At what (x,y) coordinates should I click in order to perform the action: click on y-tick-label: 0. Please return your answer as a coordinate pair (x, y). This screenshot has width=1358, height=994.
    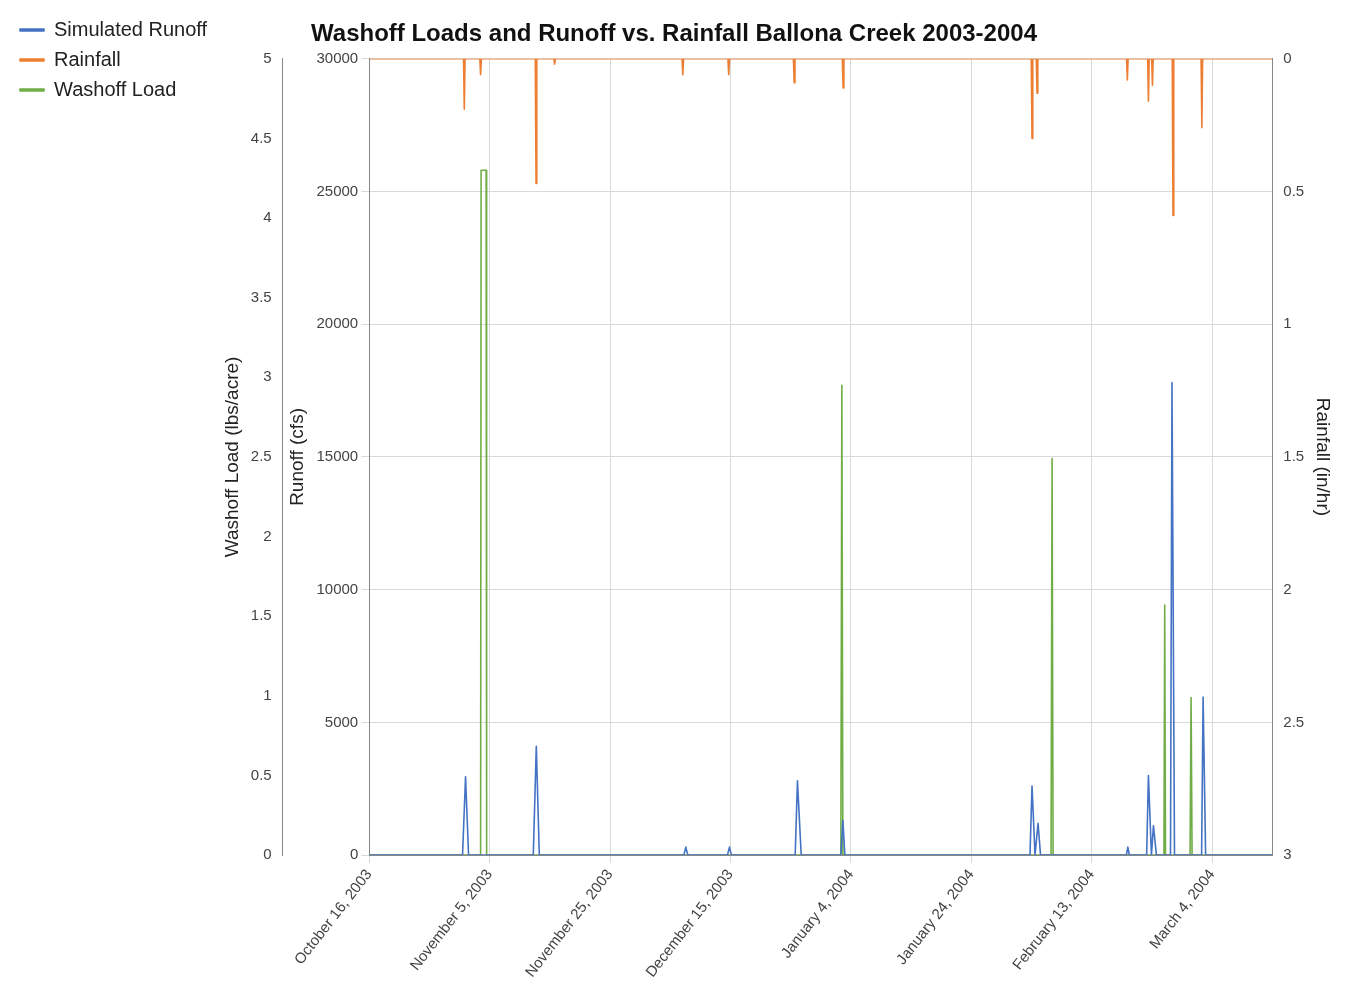
    Looking at the image, I should click on (354, 854).